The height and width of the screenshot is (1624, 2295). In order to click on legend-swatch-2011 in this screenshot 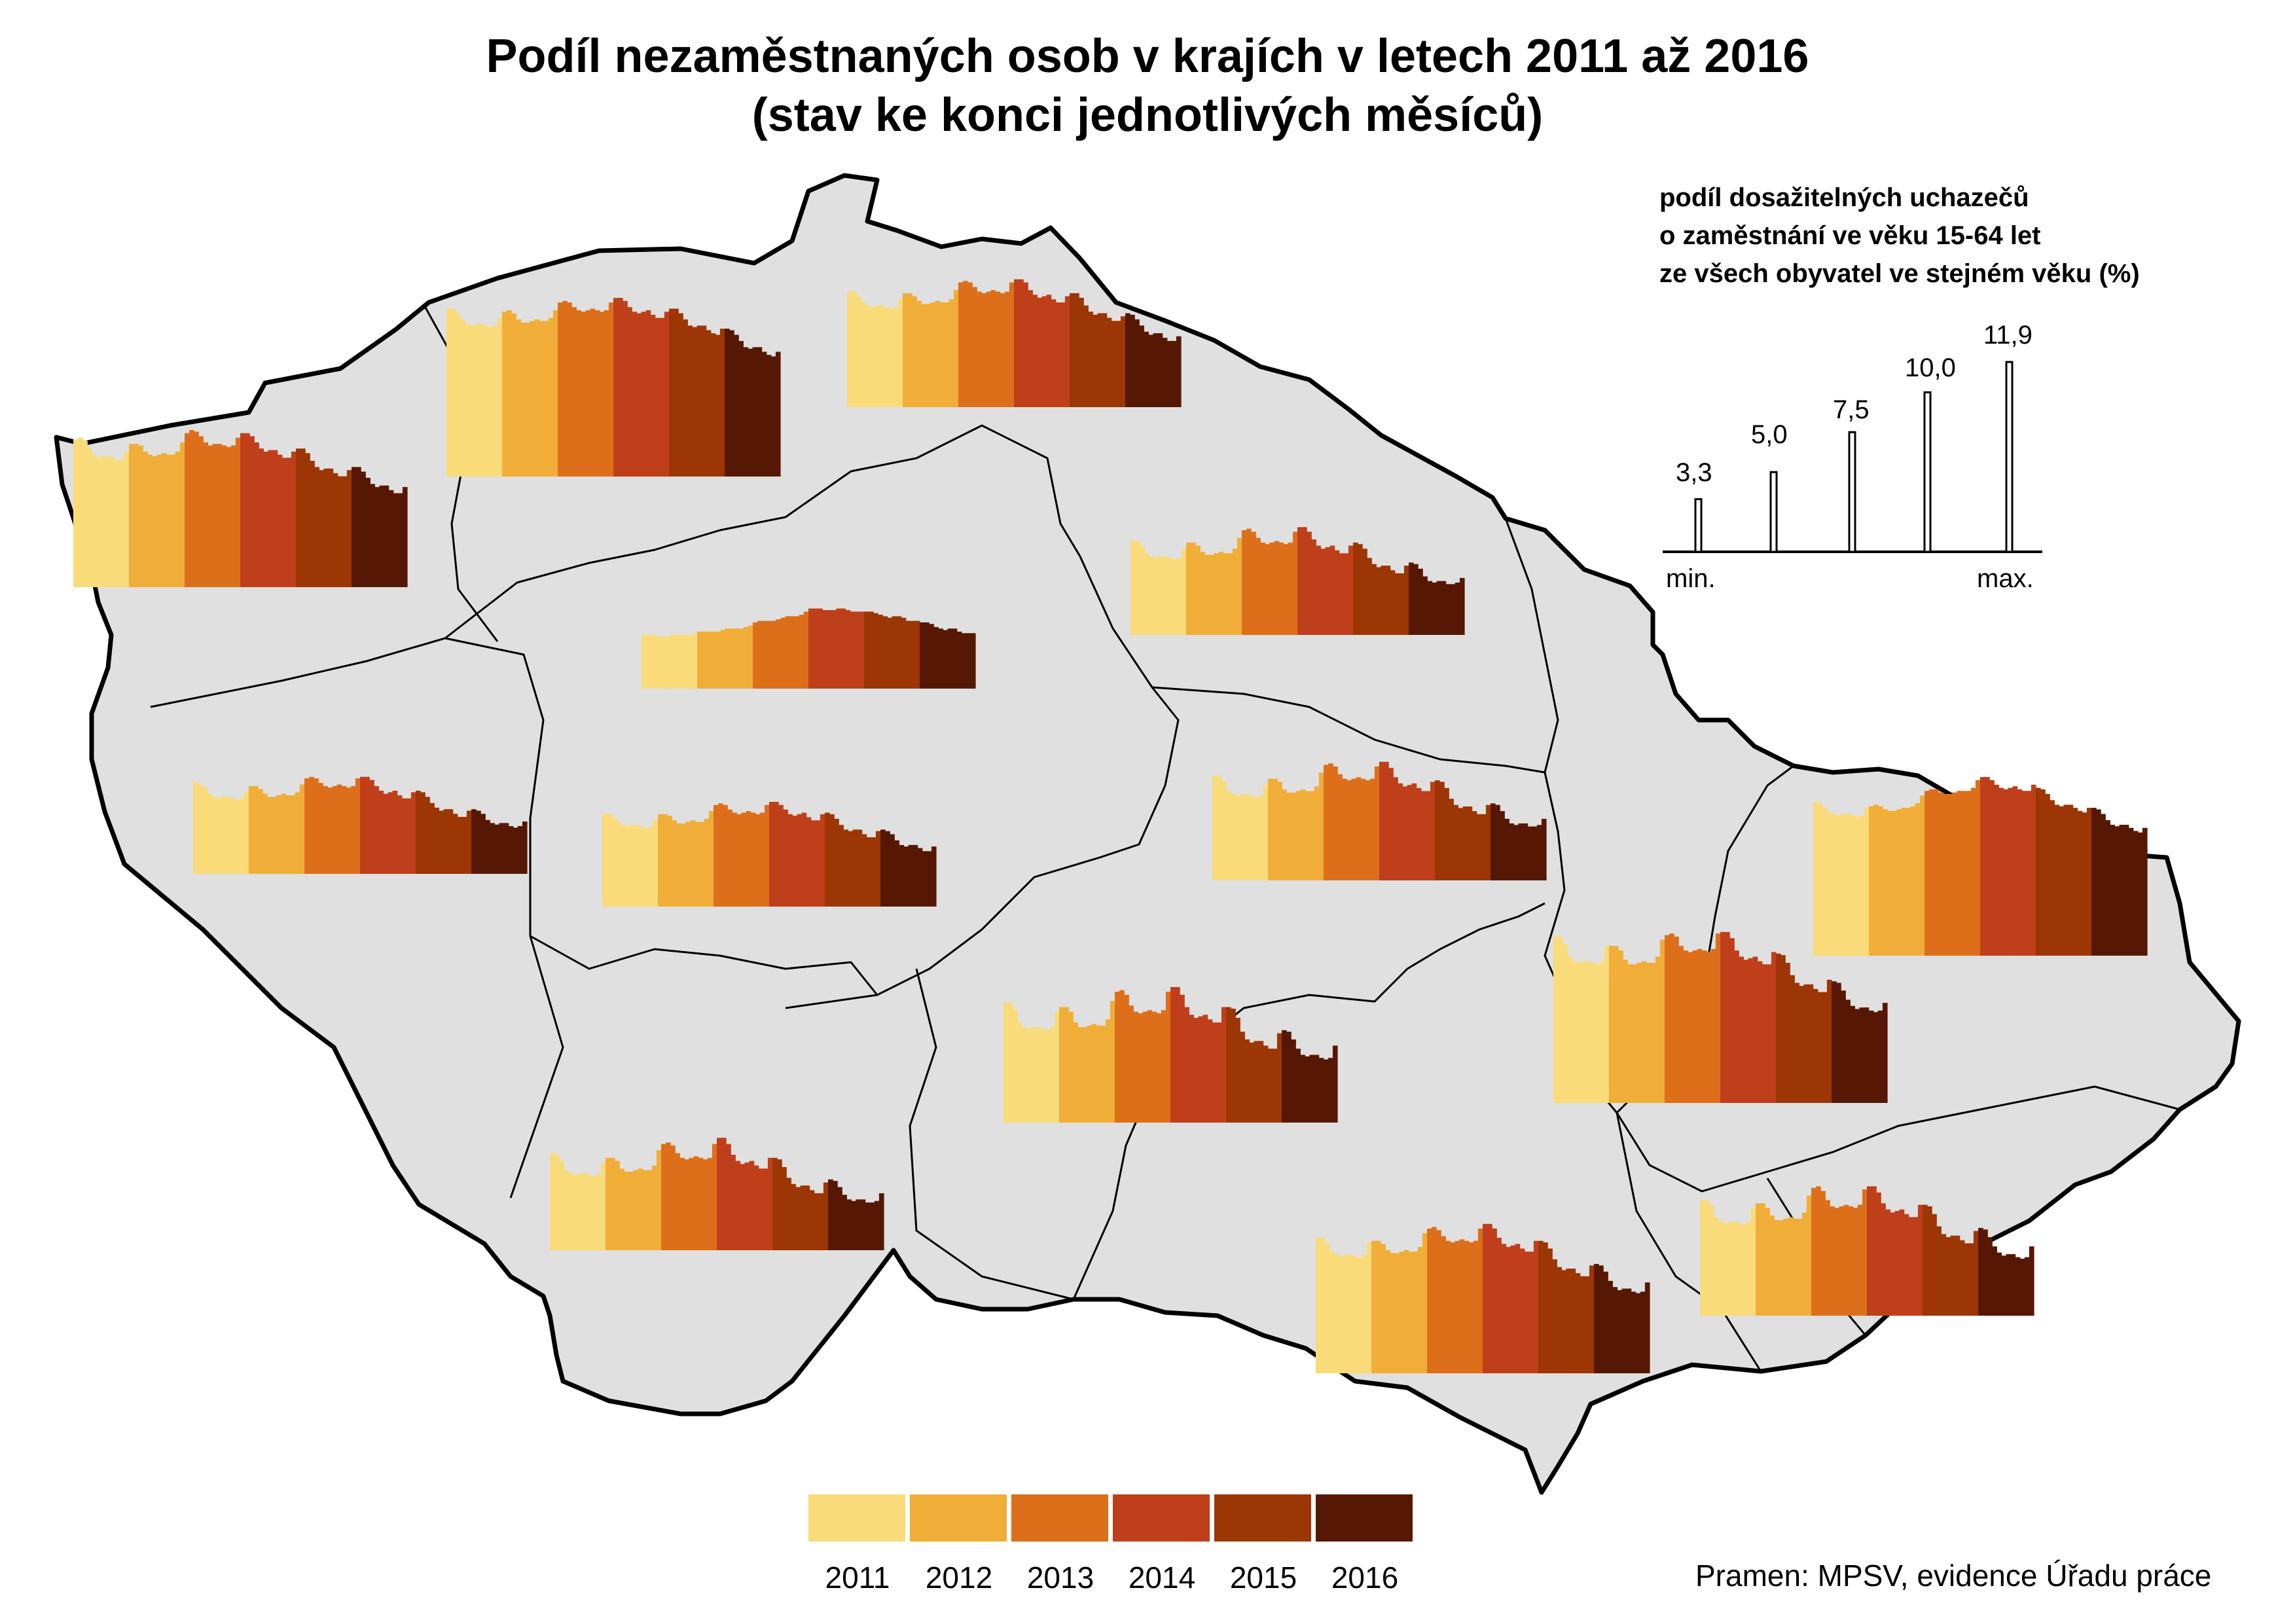, I will do `click(857, 1518)`.